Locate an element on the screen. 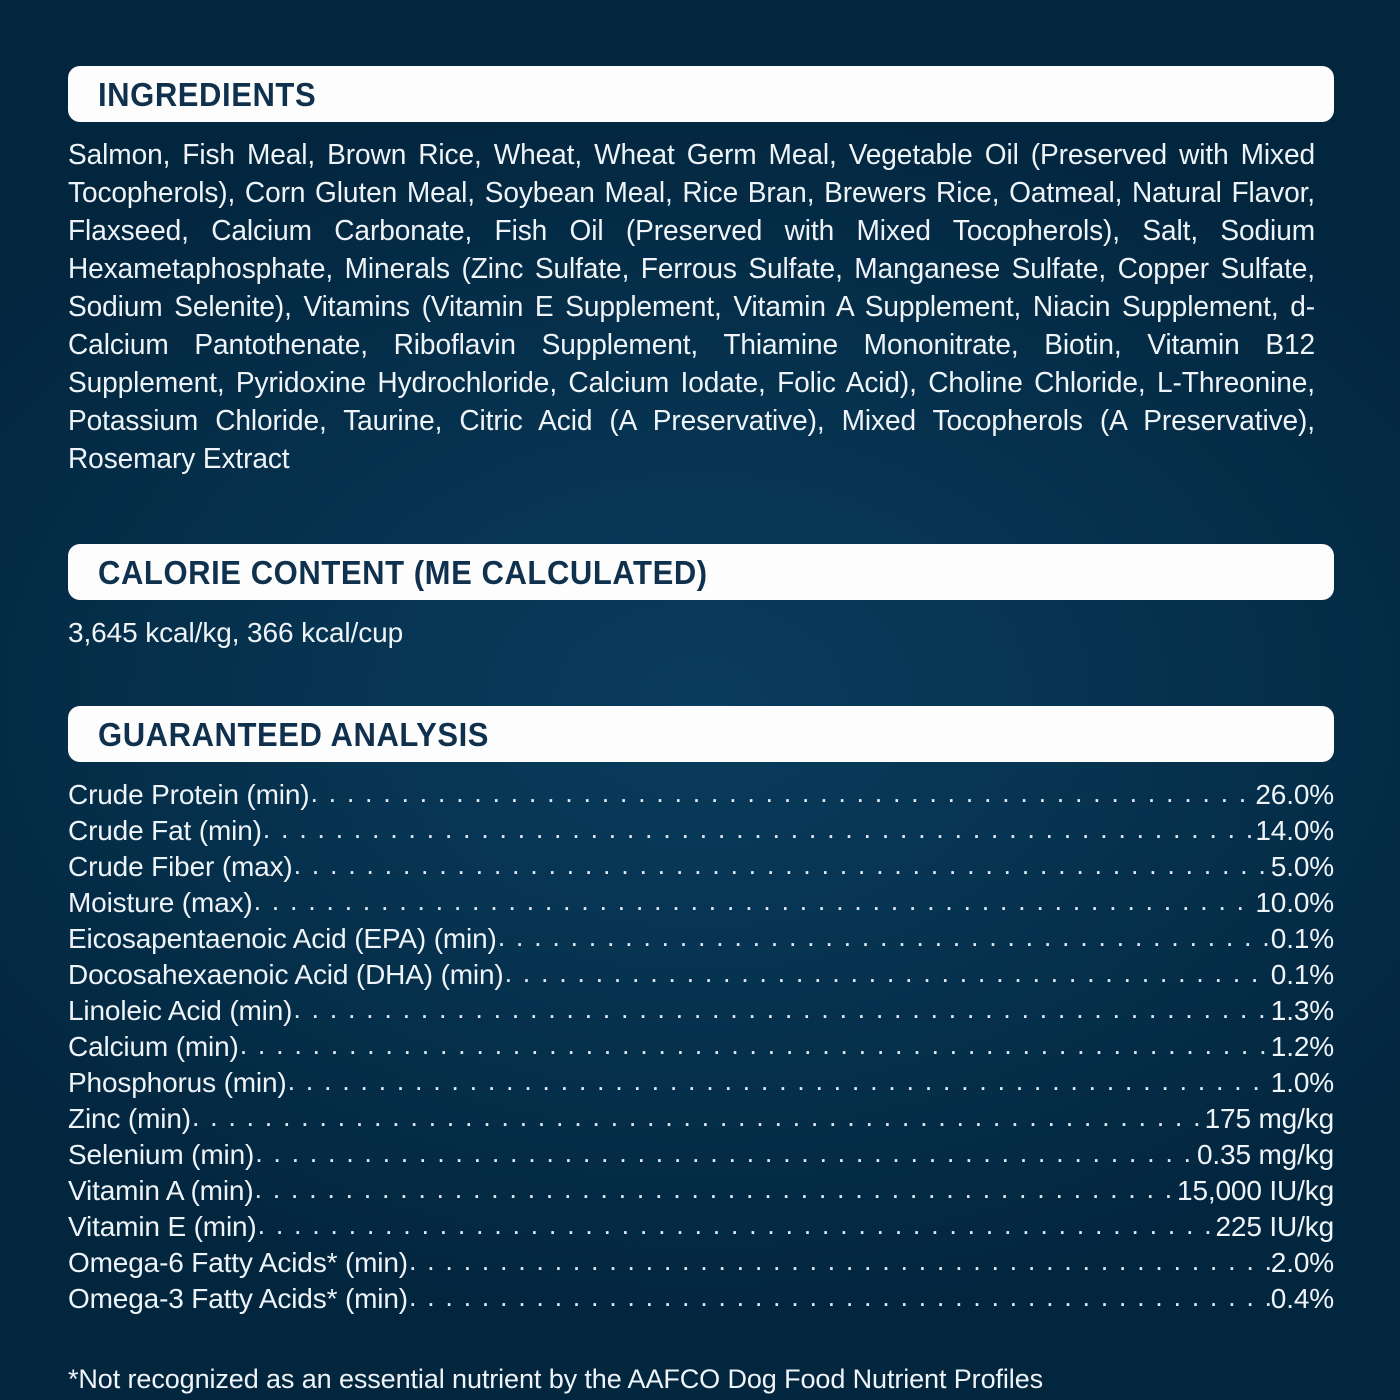 The height and width of the screenshot is (1400, 1400). analysis-row-value: 0.35 mg/kg is located at coordinates (1265, 1154).